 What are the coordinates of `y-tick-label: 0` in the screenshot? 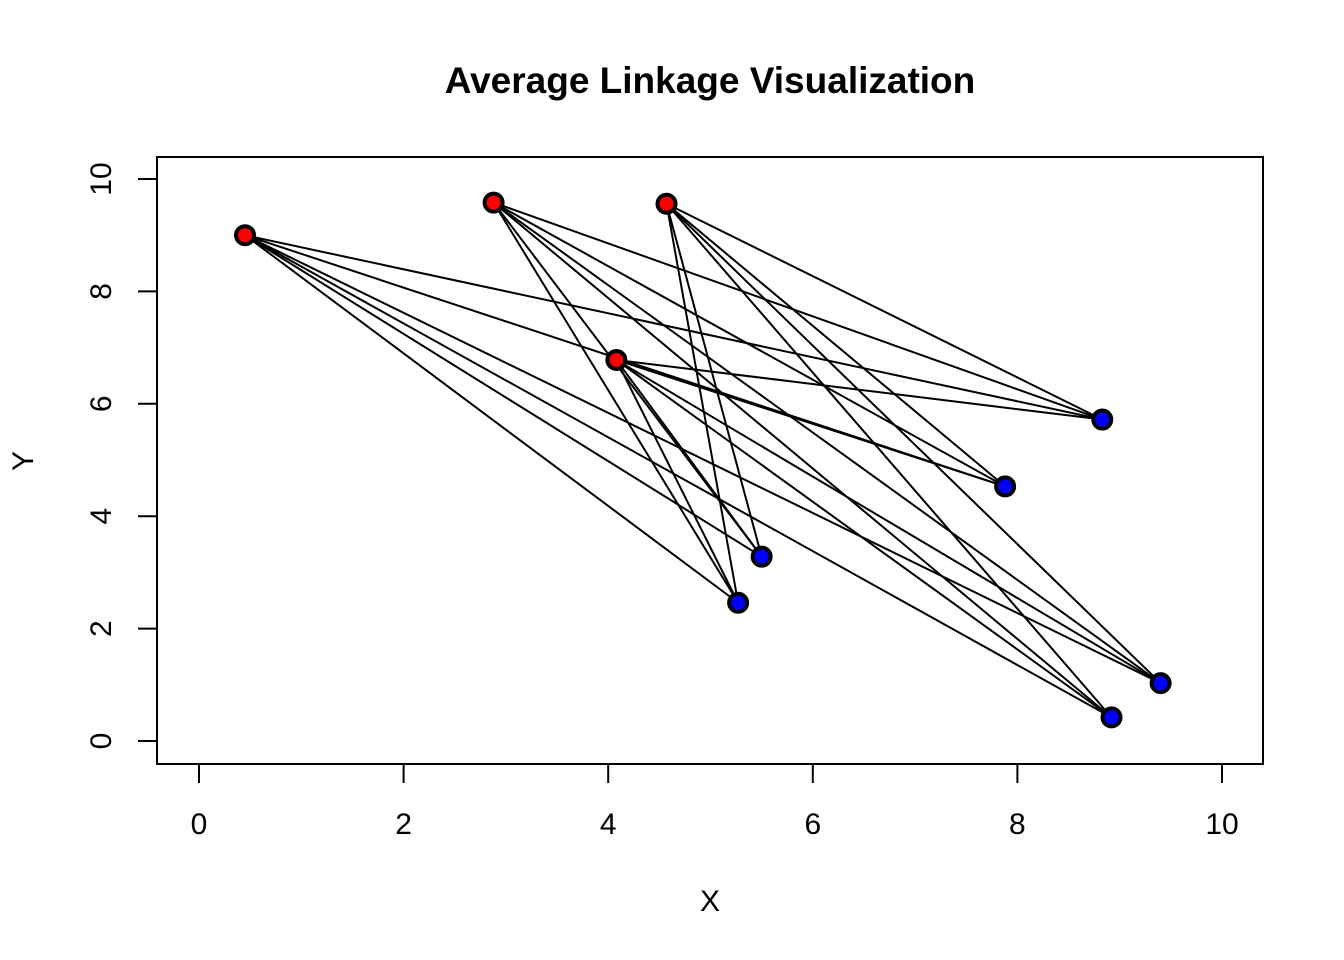 It's located at (101, 741).